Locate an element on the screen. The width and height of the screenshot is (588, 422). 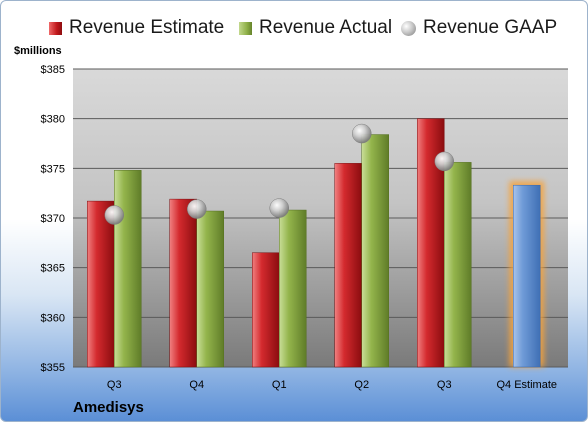
legend-item-revenue-actual: Revenue Actual is located at coordinates (315, 28).